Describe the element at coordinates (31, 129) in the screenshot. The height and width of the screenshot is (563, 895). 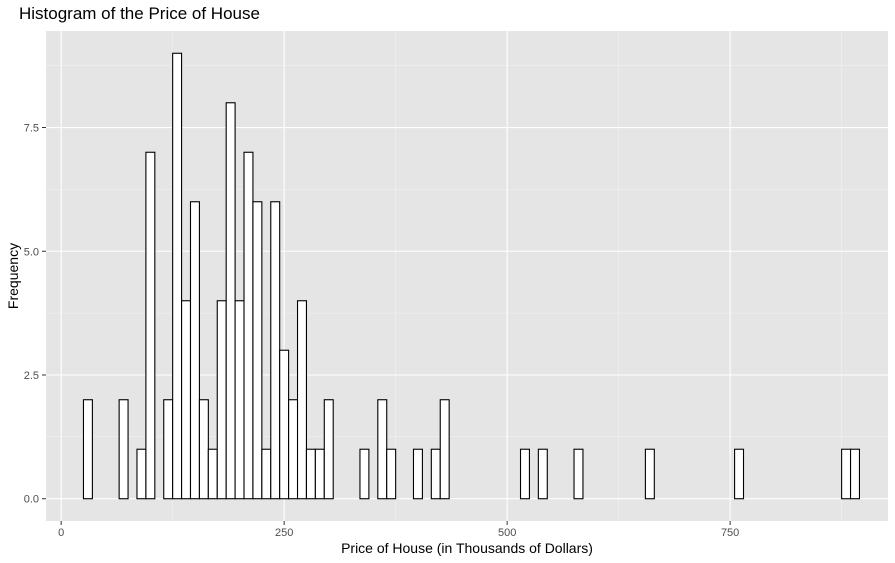
I see `y-tick-label: 7.5` at that location.